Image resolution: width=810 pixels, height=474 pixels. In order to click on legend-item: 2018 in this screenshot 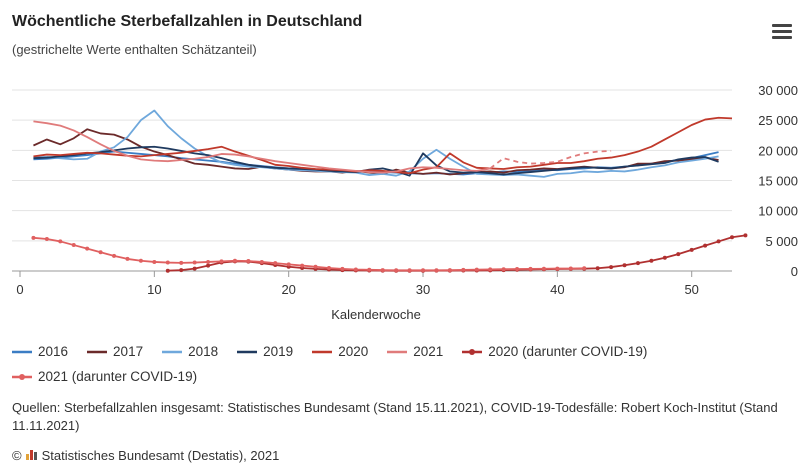, I will do `click(190, 352)`.